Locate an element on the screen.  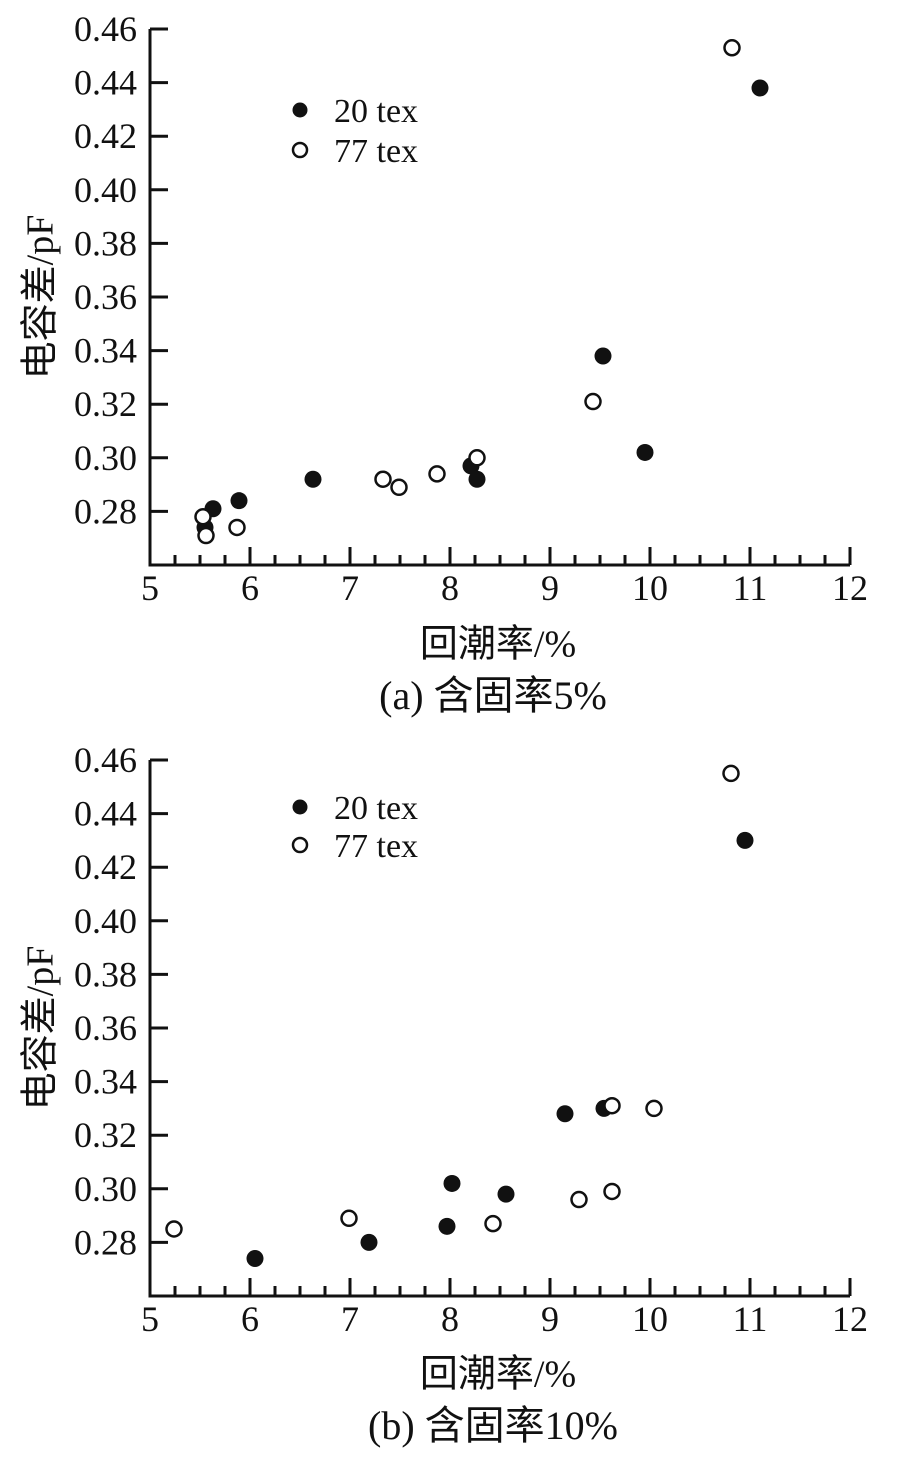
y-axis-label-panel-b: 电容差/pF is located at coordinates (40, 1028).